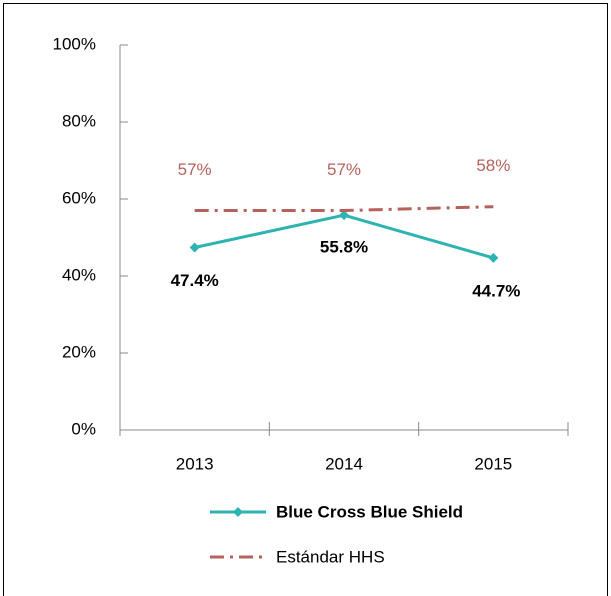 Image resolution: width=611 pixels, height=596 pixels. What do you see at coordinates (238, 512) in the screenshot?
I see `legend-marker` at bounding box center [238, 512].